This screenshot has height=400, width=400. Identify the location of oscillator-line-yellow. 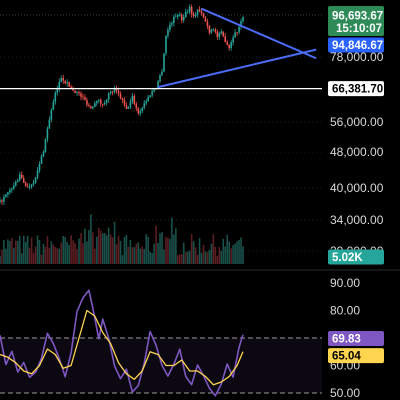
(122, 347).